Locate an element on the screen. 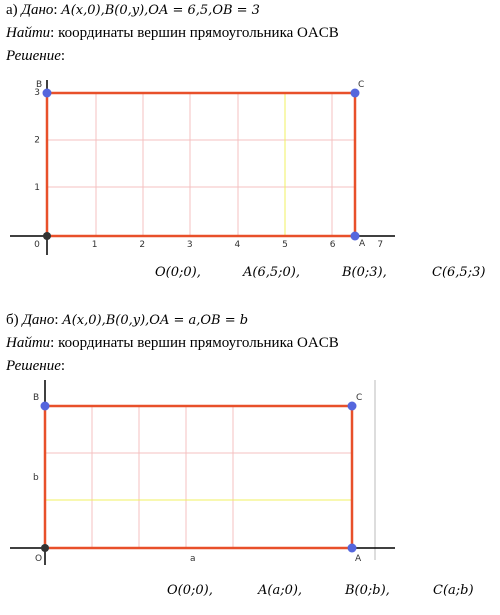 Image resolution: width=500 pixels, height=615 pixels. x-tick-label: 7 is located at coordinates (380, 245).